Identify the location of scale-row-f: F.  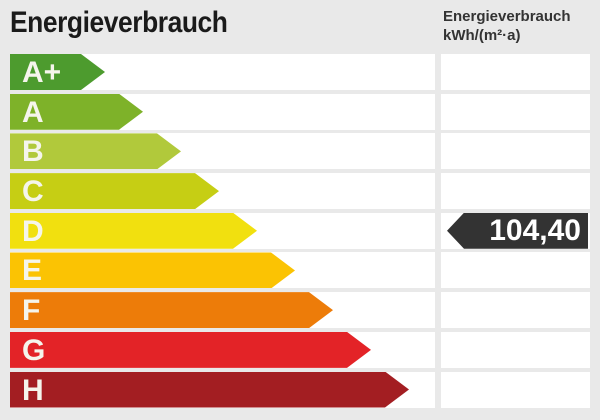
(300, 310).